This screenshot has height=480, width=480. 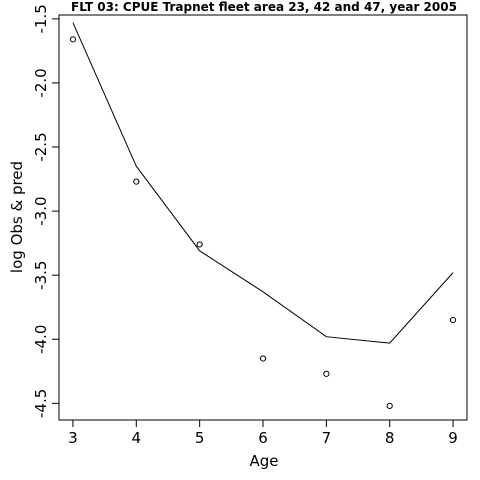 I want to click on y-axis: -4.5 -4.0 -3.5 -3.0 -2.5 -2.0 -1.5, so click(x=46, y=211).